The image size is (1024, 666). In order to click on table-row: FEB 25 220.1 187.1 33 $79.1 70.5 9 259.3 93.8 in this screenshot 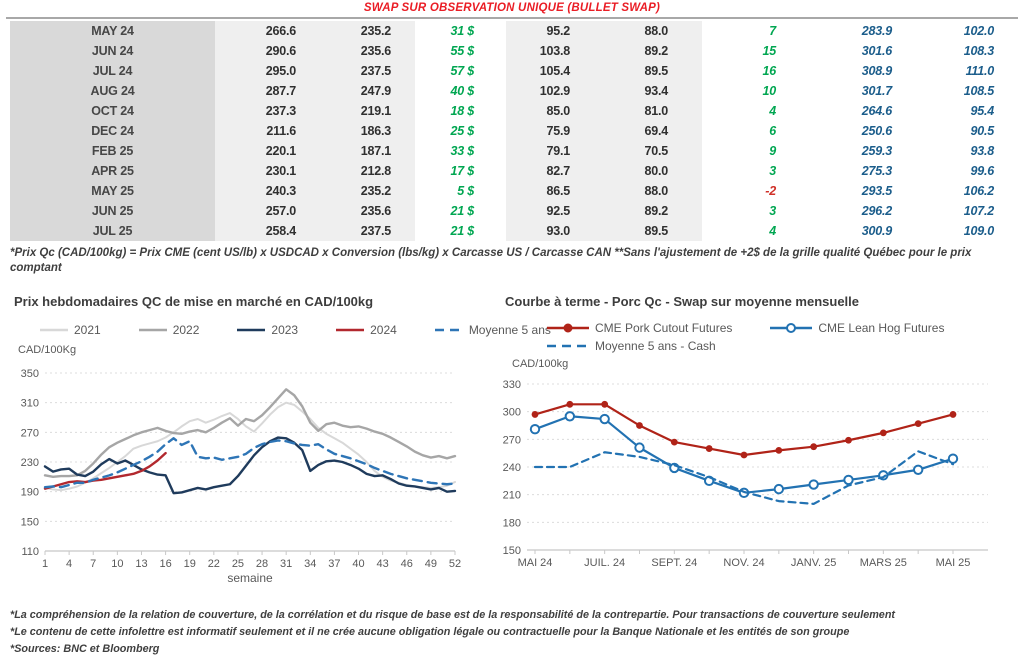, I will do `click(512, 151)`.